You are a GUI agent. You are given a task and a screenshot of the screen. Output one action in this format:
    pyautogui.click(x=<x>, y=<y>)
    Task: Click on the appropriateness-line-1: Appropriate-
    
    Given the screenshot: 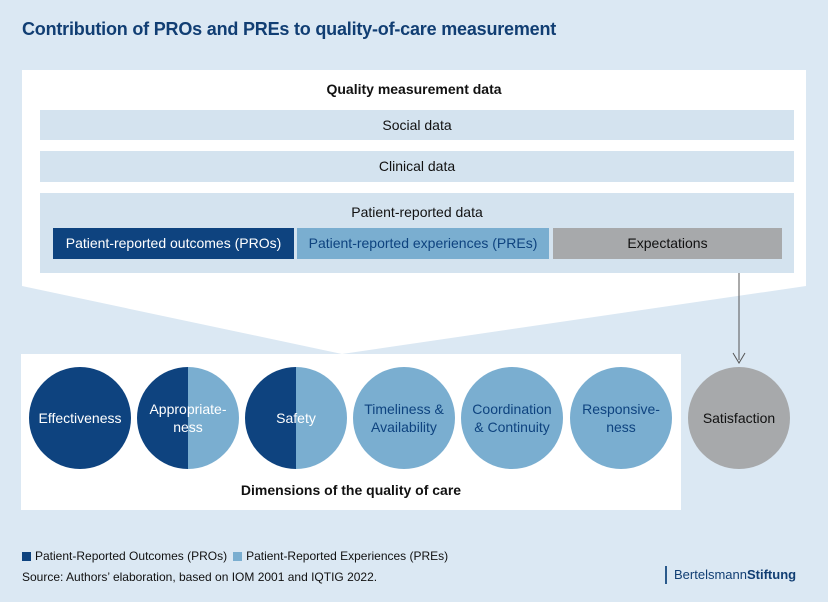 What is the action you would take?
    pyautogui.click(x=188, y=409)
    